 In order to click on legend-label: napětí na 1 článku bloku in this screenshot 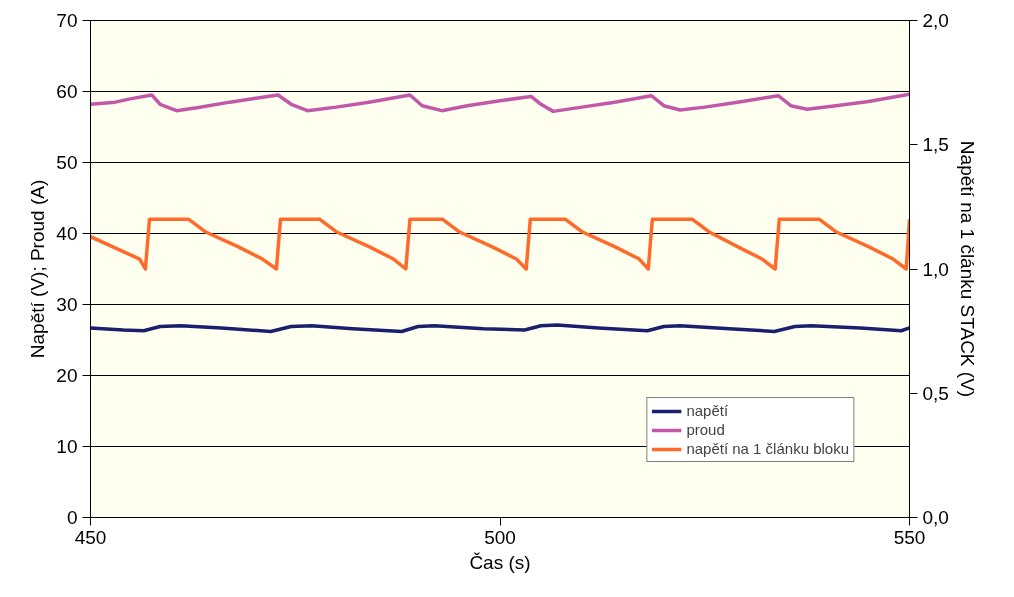, I will do `click(767, 448)`.